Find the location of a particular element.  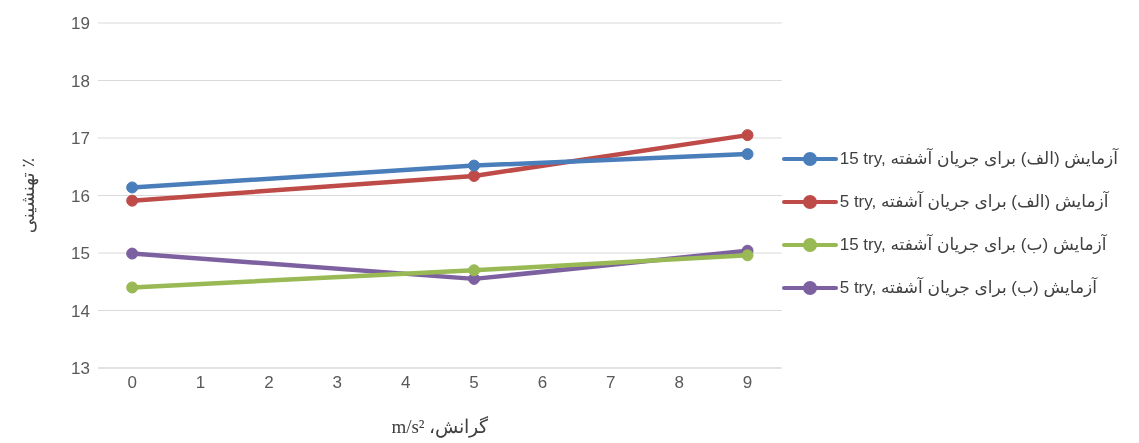

x-tick-label: 6 is located at coordinates (542, 383).